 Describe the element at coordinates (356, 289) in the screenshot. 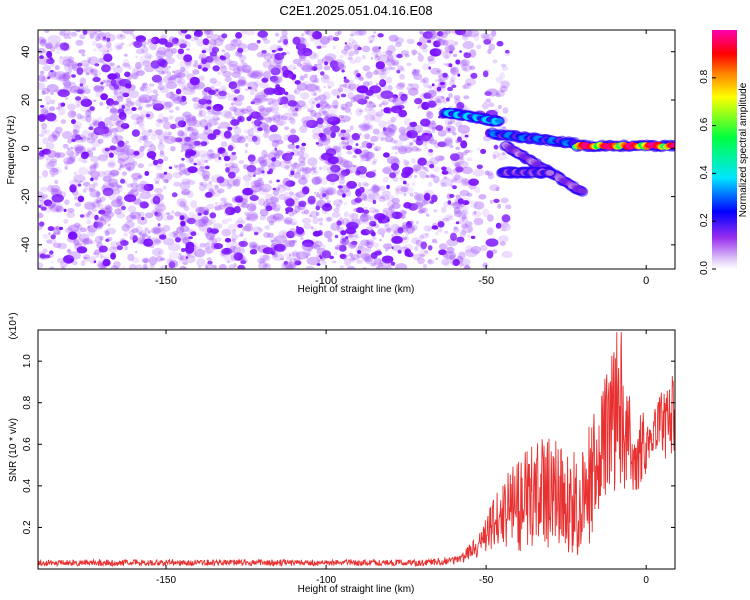

I see `spectrogram-xlabel: Height of straight line (km)` at that location.